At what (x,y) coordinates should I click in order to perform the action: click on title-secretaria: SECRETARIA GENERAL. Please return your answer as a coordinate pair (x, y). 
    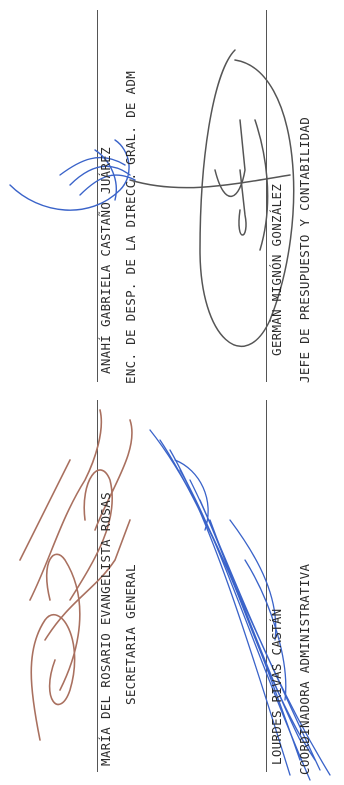
    Looking at the image, I should click on (130, 634).